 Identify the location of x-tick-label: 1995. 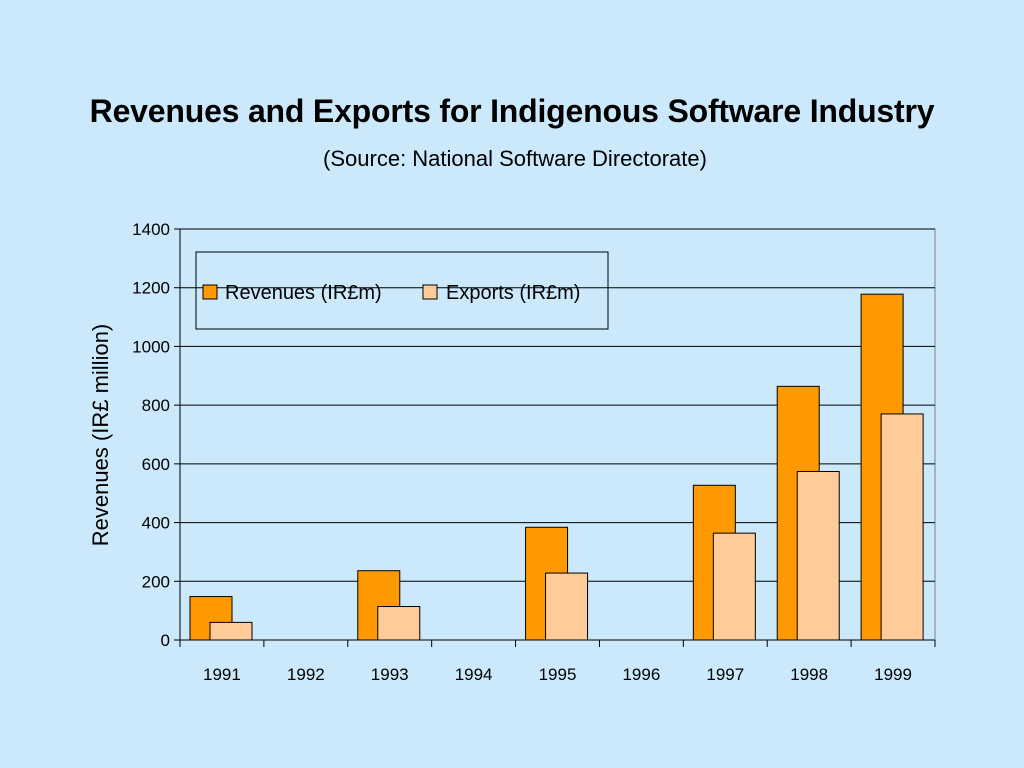
(558, 674).